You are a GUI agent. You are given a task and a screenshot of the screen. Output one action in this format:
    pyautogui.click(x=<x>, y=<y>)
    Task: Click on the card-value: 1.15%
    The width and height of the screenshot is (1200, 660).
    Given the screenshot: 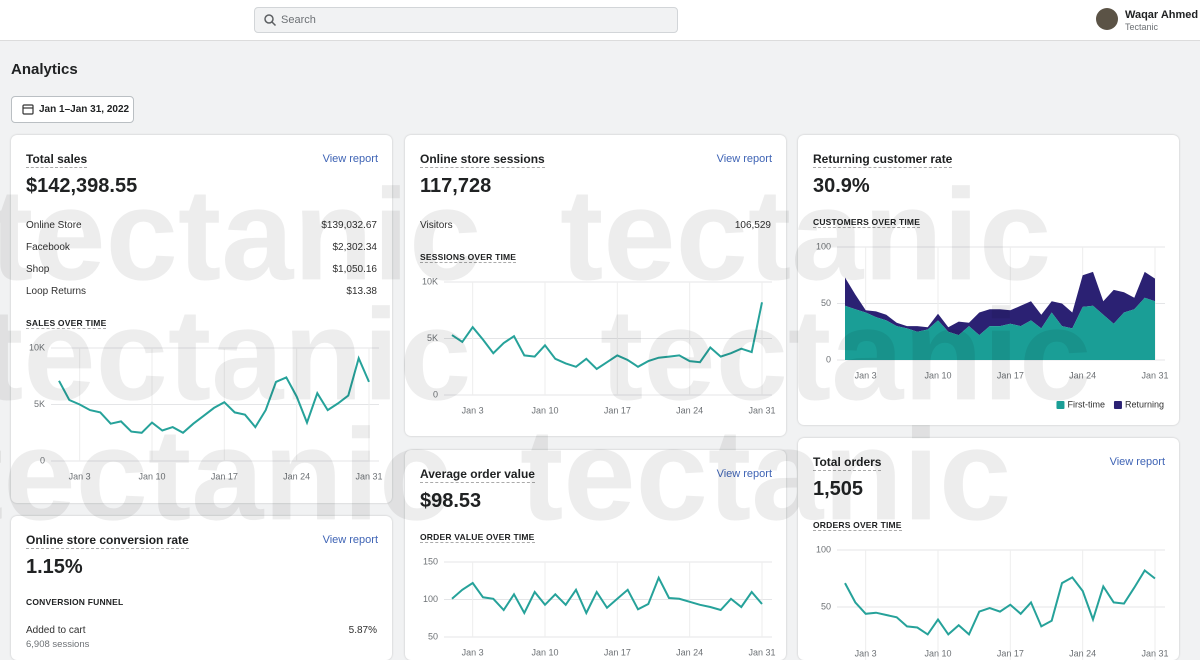 What is the action you would take?
    pyautogui.click(x=54, y=567)
    